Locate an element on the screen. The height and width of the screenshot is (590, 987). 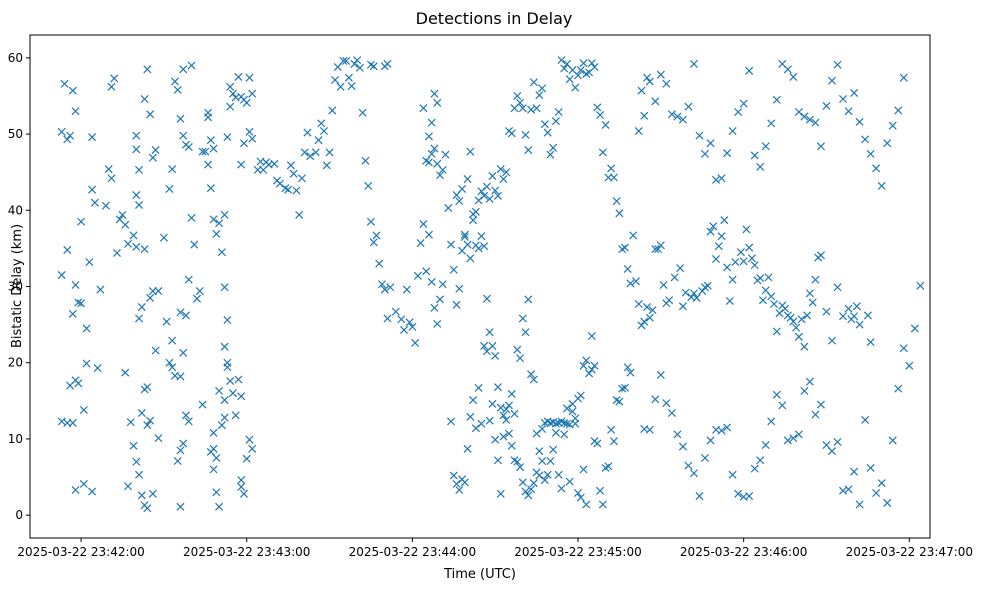
y-tick-label: 20 is located at coordinates (15, 363).